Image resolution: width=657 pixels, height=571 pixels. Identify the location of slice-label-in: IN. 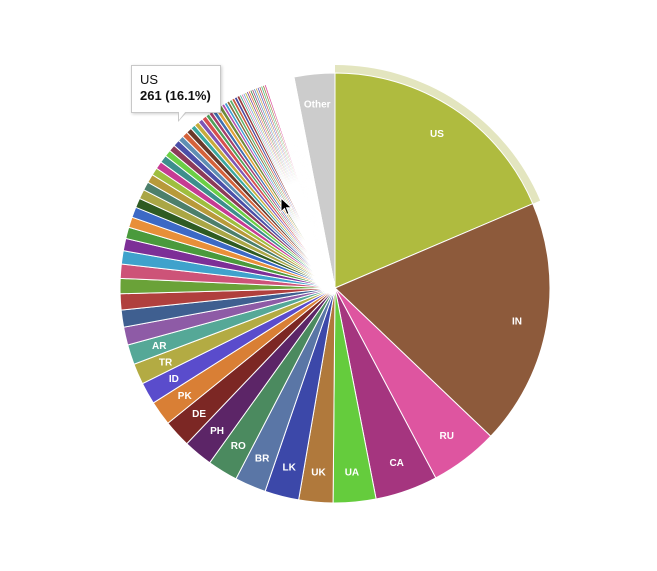
(517, 321).